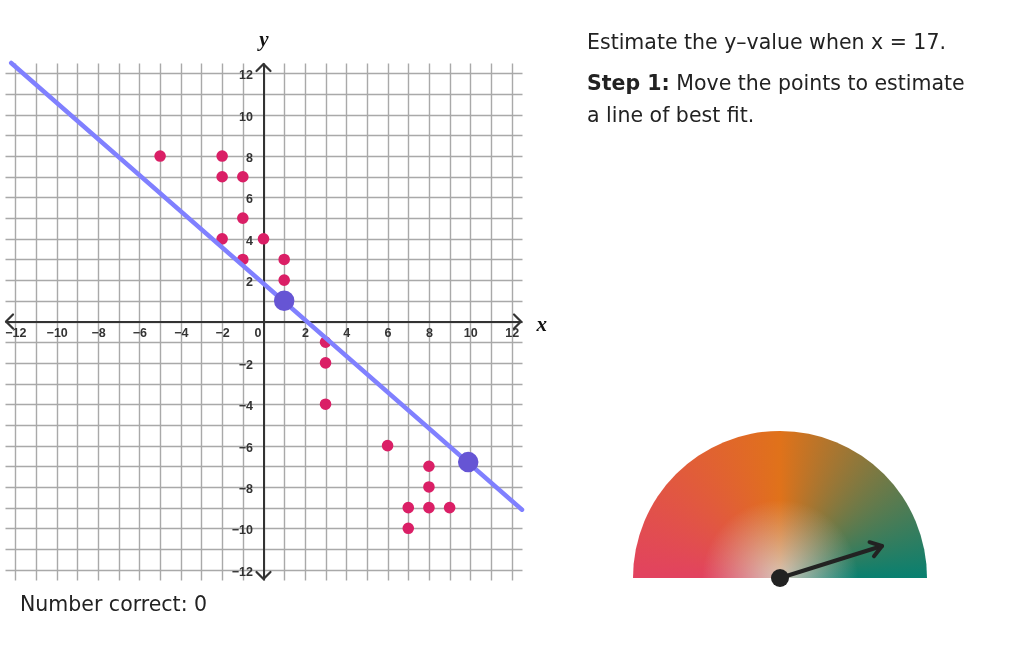  Describe the element at coordinates (222, 333) in the screenshot. I see `x-tick-label: −2` at that location.